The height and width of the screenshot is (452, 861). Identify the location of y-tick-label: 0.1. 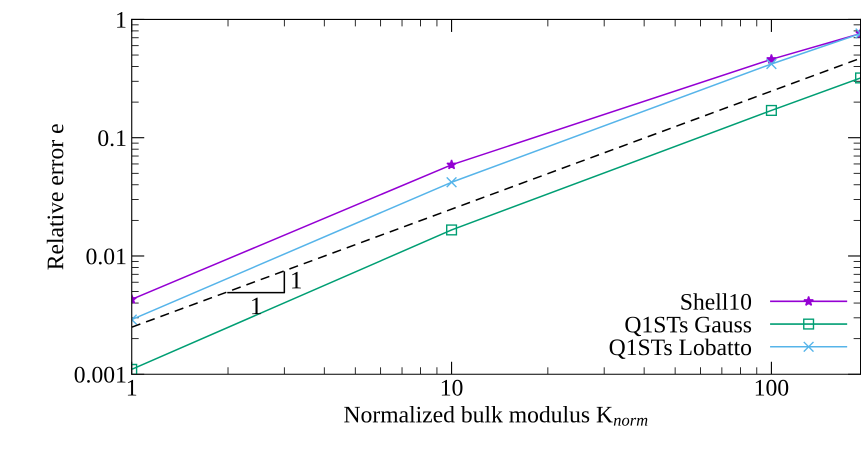
(112, 138).